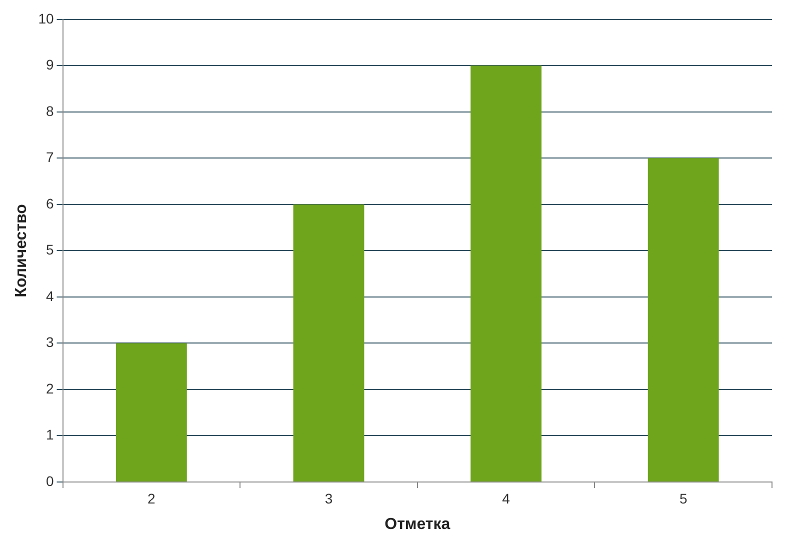 The height and width of the screenshot is (546, 800). I want to click on y-tick-label: 1, so click(50, 434).